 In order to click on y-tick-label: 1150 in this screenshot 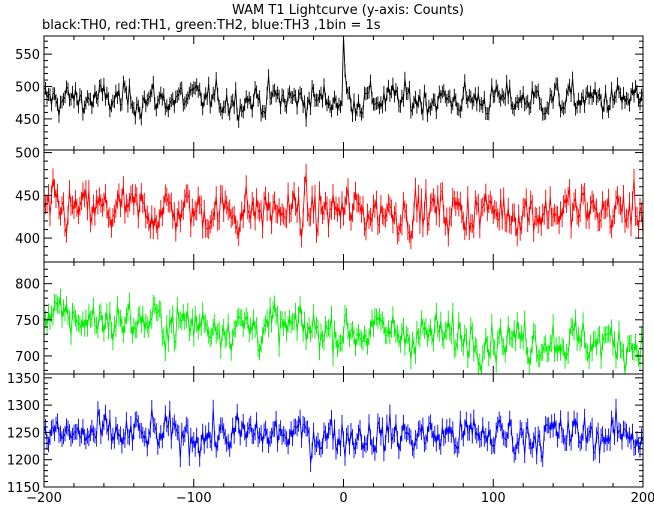, I will do `click(23, 488)`.